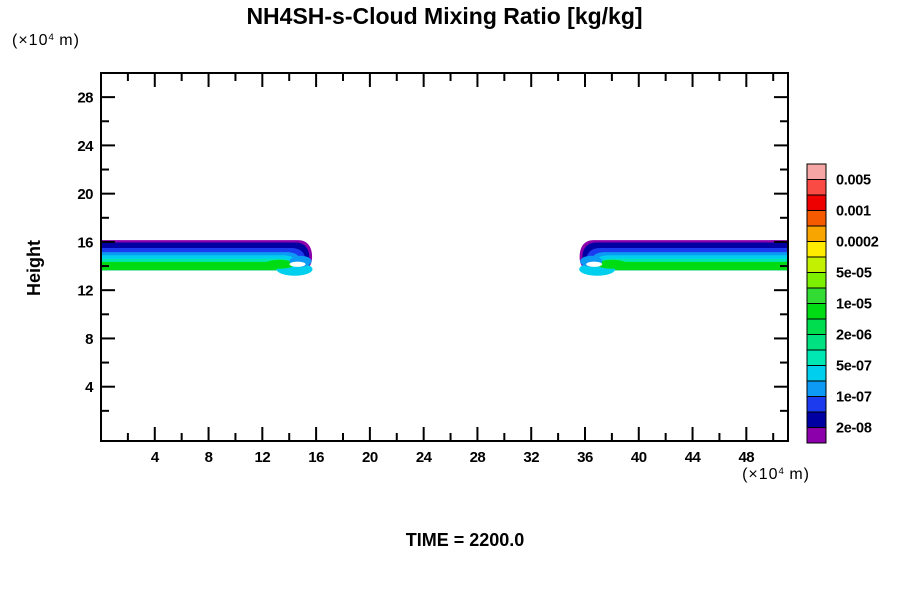  What do you see at coordinates (209, 457) in the screenshot?
I see `x-tick-label: 8` at bounding box center [209, 457].